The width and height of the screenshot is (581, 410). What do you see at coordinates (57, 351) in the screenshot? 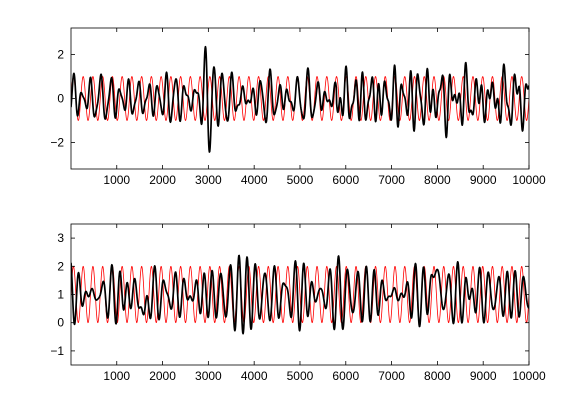
I see `y-tick-label: −1` at bounding box center [57, 351].